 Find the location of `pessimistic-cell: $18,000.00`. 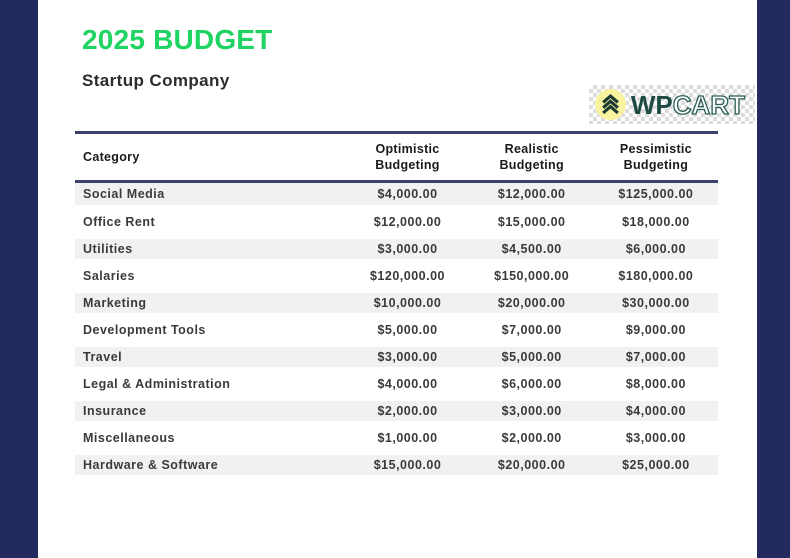

pessimistic-cell: $18,000.00 is located at coordinates (655, 223).